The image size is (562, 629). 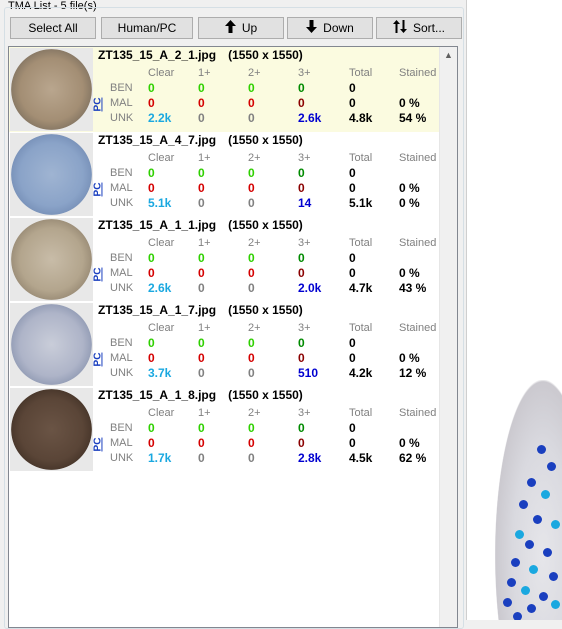 I want to click on vertical-scrollbar: ▲, so click(x=448, y=337).